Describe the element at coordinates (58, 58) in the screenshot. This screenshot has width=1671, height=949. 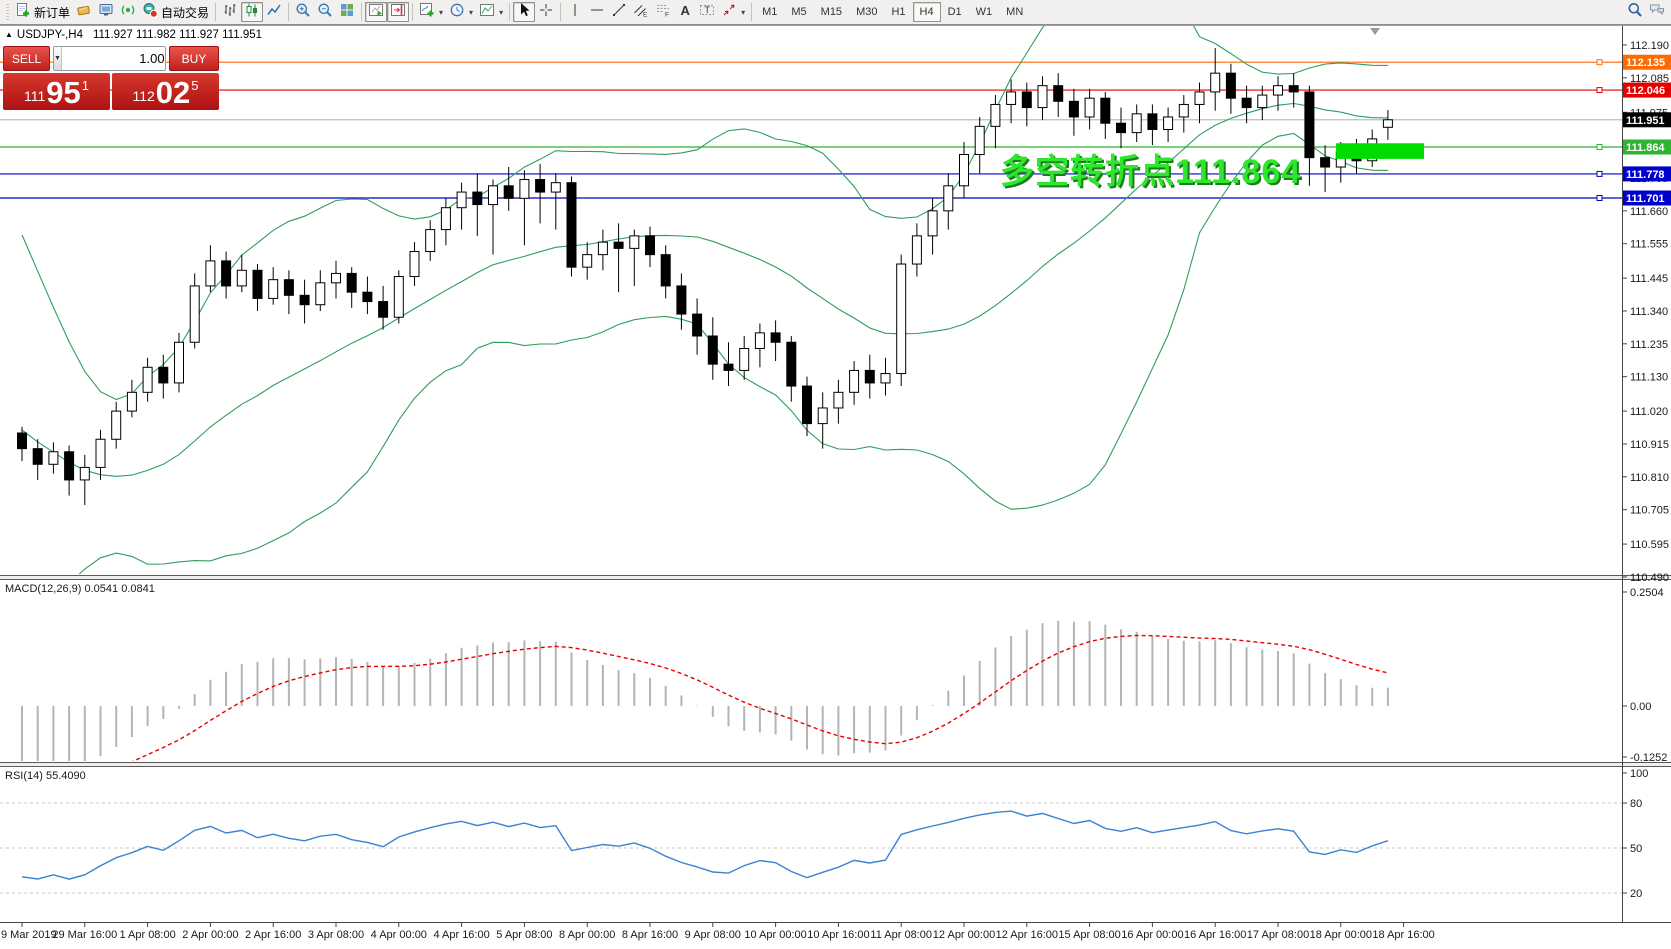
I see `volume-decrease-button: ▼` at that location.